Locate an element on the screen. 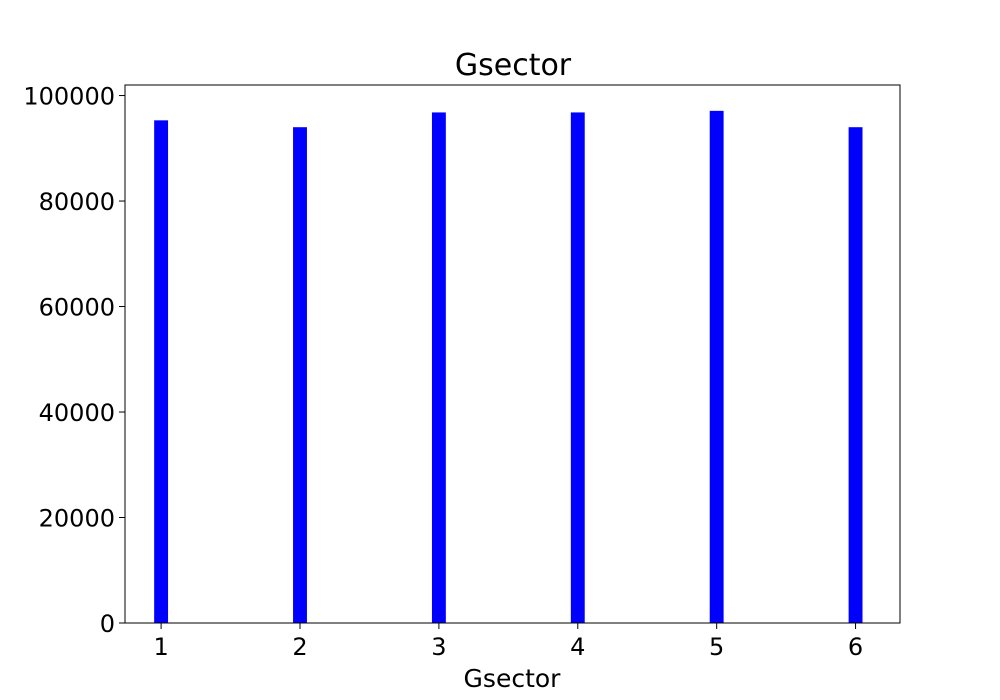 This screenshot has height=700, width=1000. x-tick-label: 3 is located at coordinates (438, 647).